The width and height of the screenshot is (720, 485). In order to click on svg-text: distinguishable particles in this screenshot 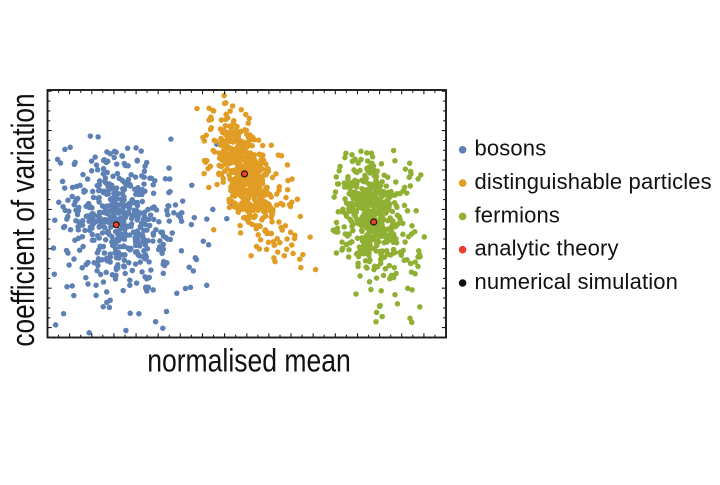, I will do `click(593, 181)`.